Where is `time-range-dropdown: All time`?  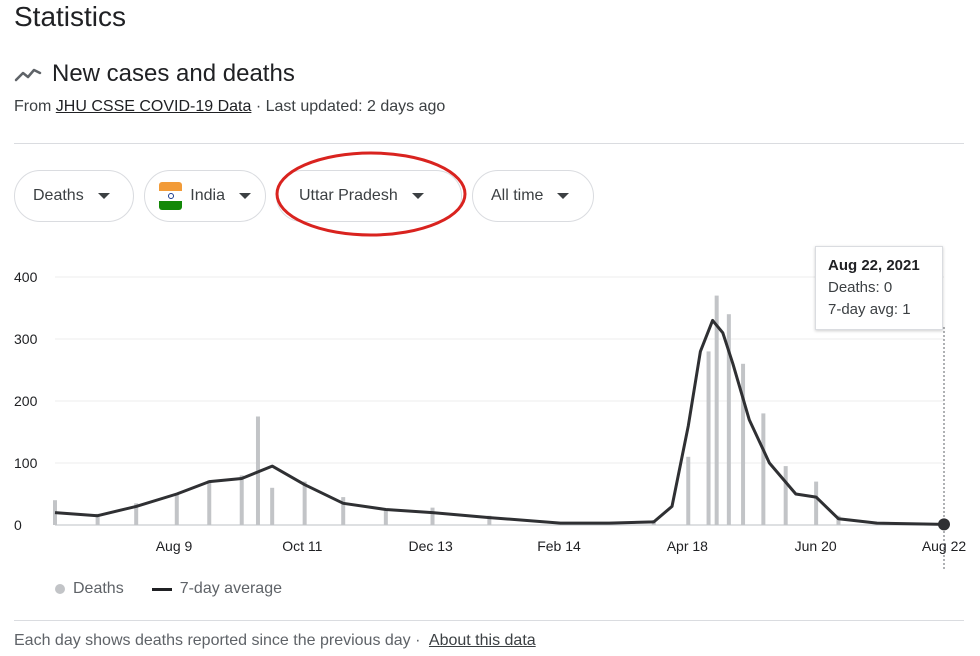 time-range-dropdown: All time is located at coordinates (533, 196).